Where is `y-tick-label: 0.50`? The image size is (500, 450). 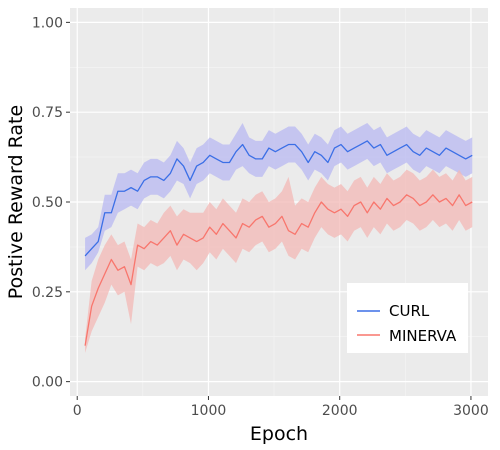 y-tick-label: 0.50 is located at coordinates (47, 203).